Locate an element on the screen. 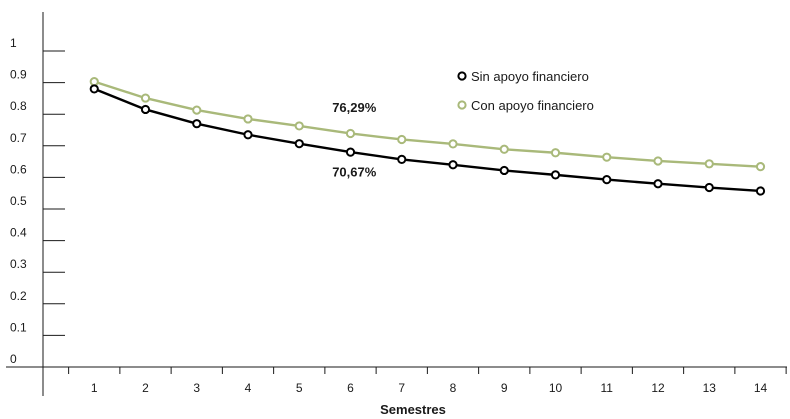 This screenshot has width=790, height=419. y-tick-label: 1 is located at coordinates (13, 43).